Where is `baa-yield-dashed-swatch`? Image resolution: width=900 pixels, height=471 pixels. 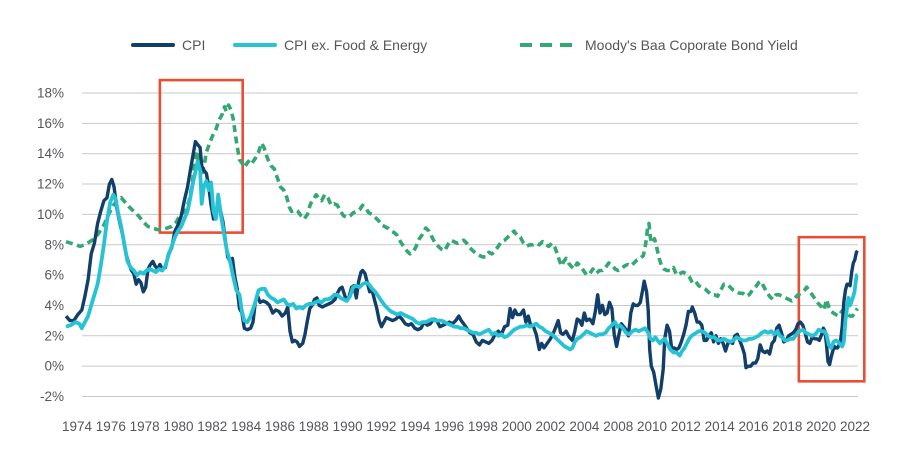 baa-yield-dashed-swatch is located at coordinates (549, 45).